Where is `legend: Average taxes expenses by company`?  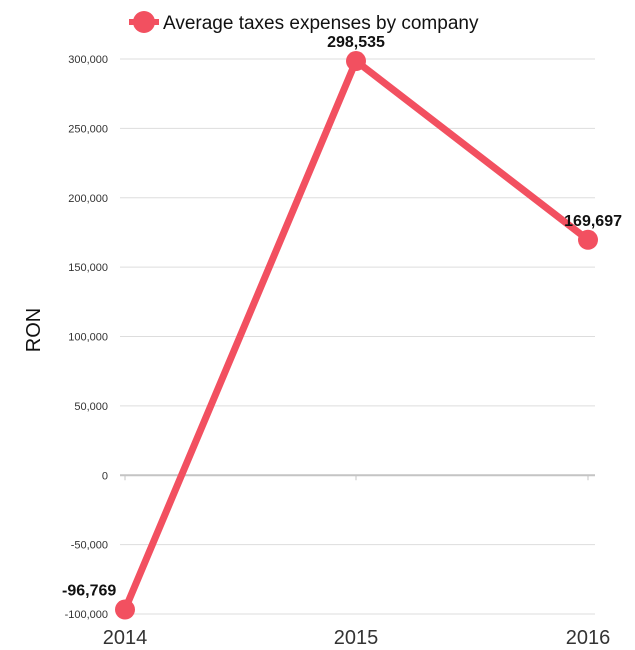
legend: Average taxes expenses by company is located at coordinates (304, 22).